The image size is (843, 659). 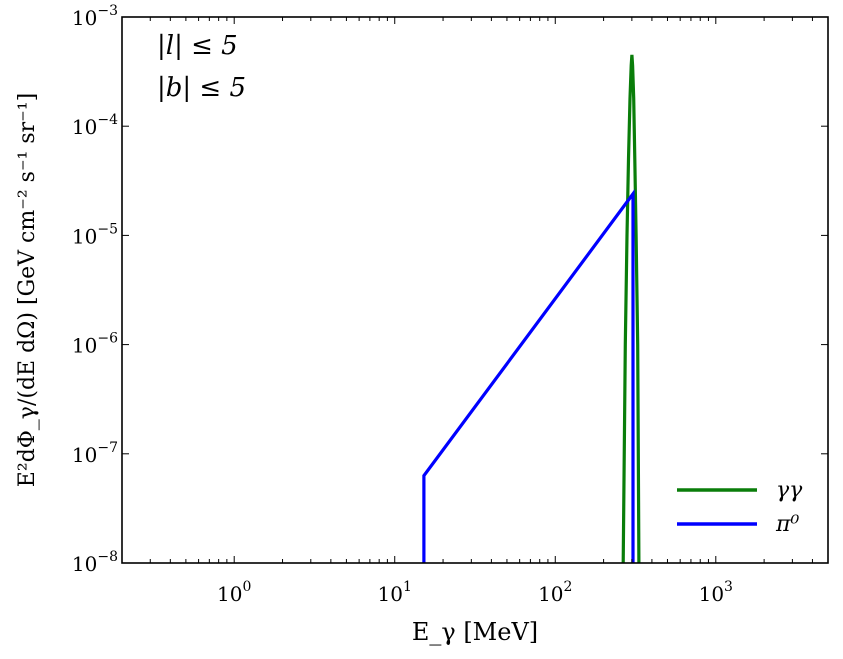 I want to click on legend: γγ π⁰, so click(x=740, y=507).